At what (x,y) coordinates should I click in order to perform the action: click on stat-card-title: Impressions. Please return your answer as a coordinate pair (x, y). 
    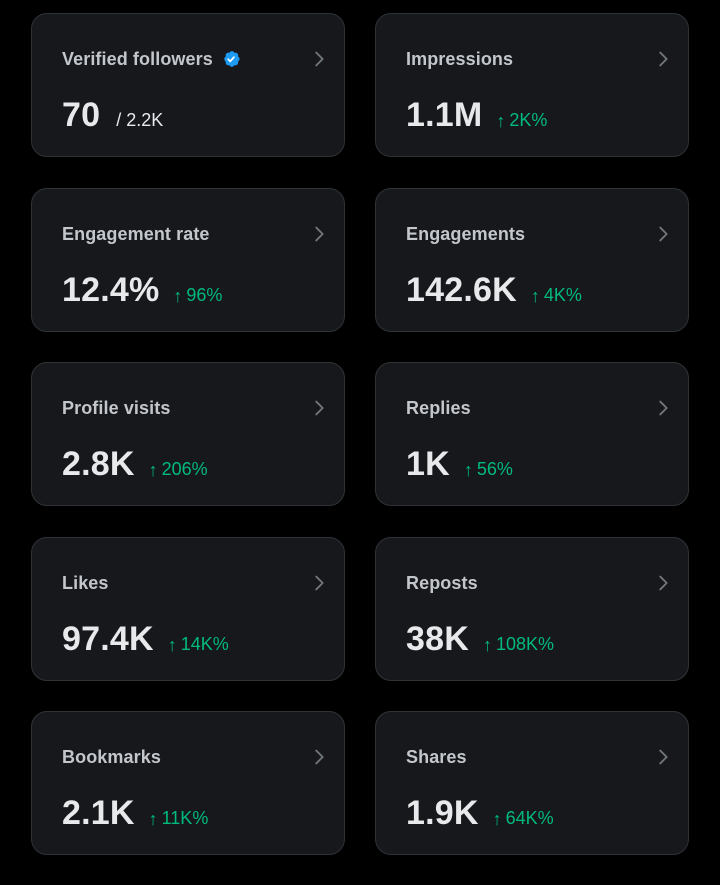
    Looking at the image, I should click on (460, 59).